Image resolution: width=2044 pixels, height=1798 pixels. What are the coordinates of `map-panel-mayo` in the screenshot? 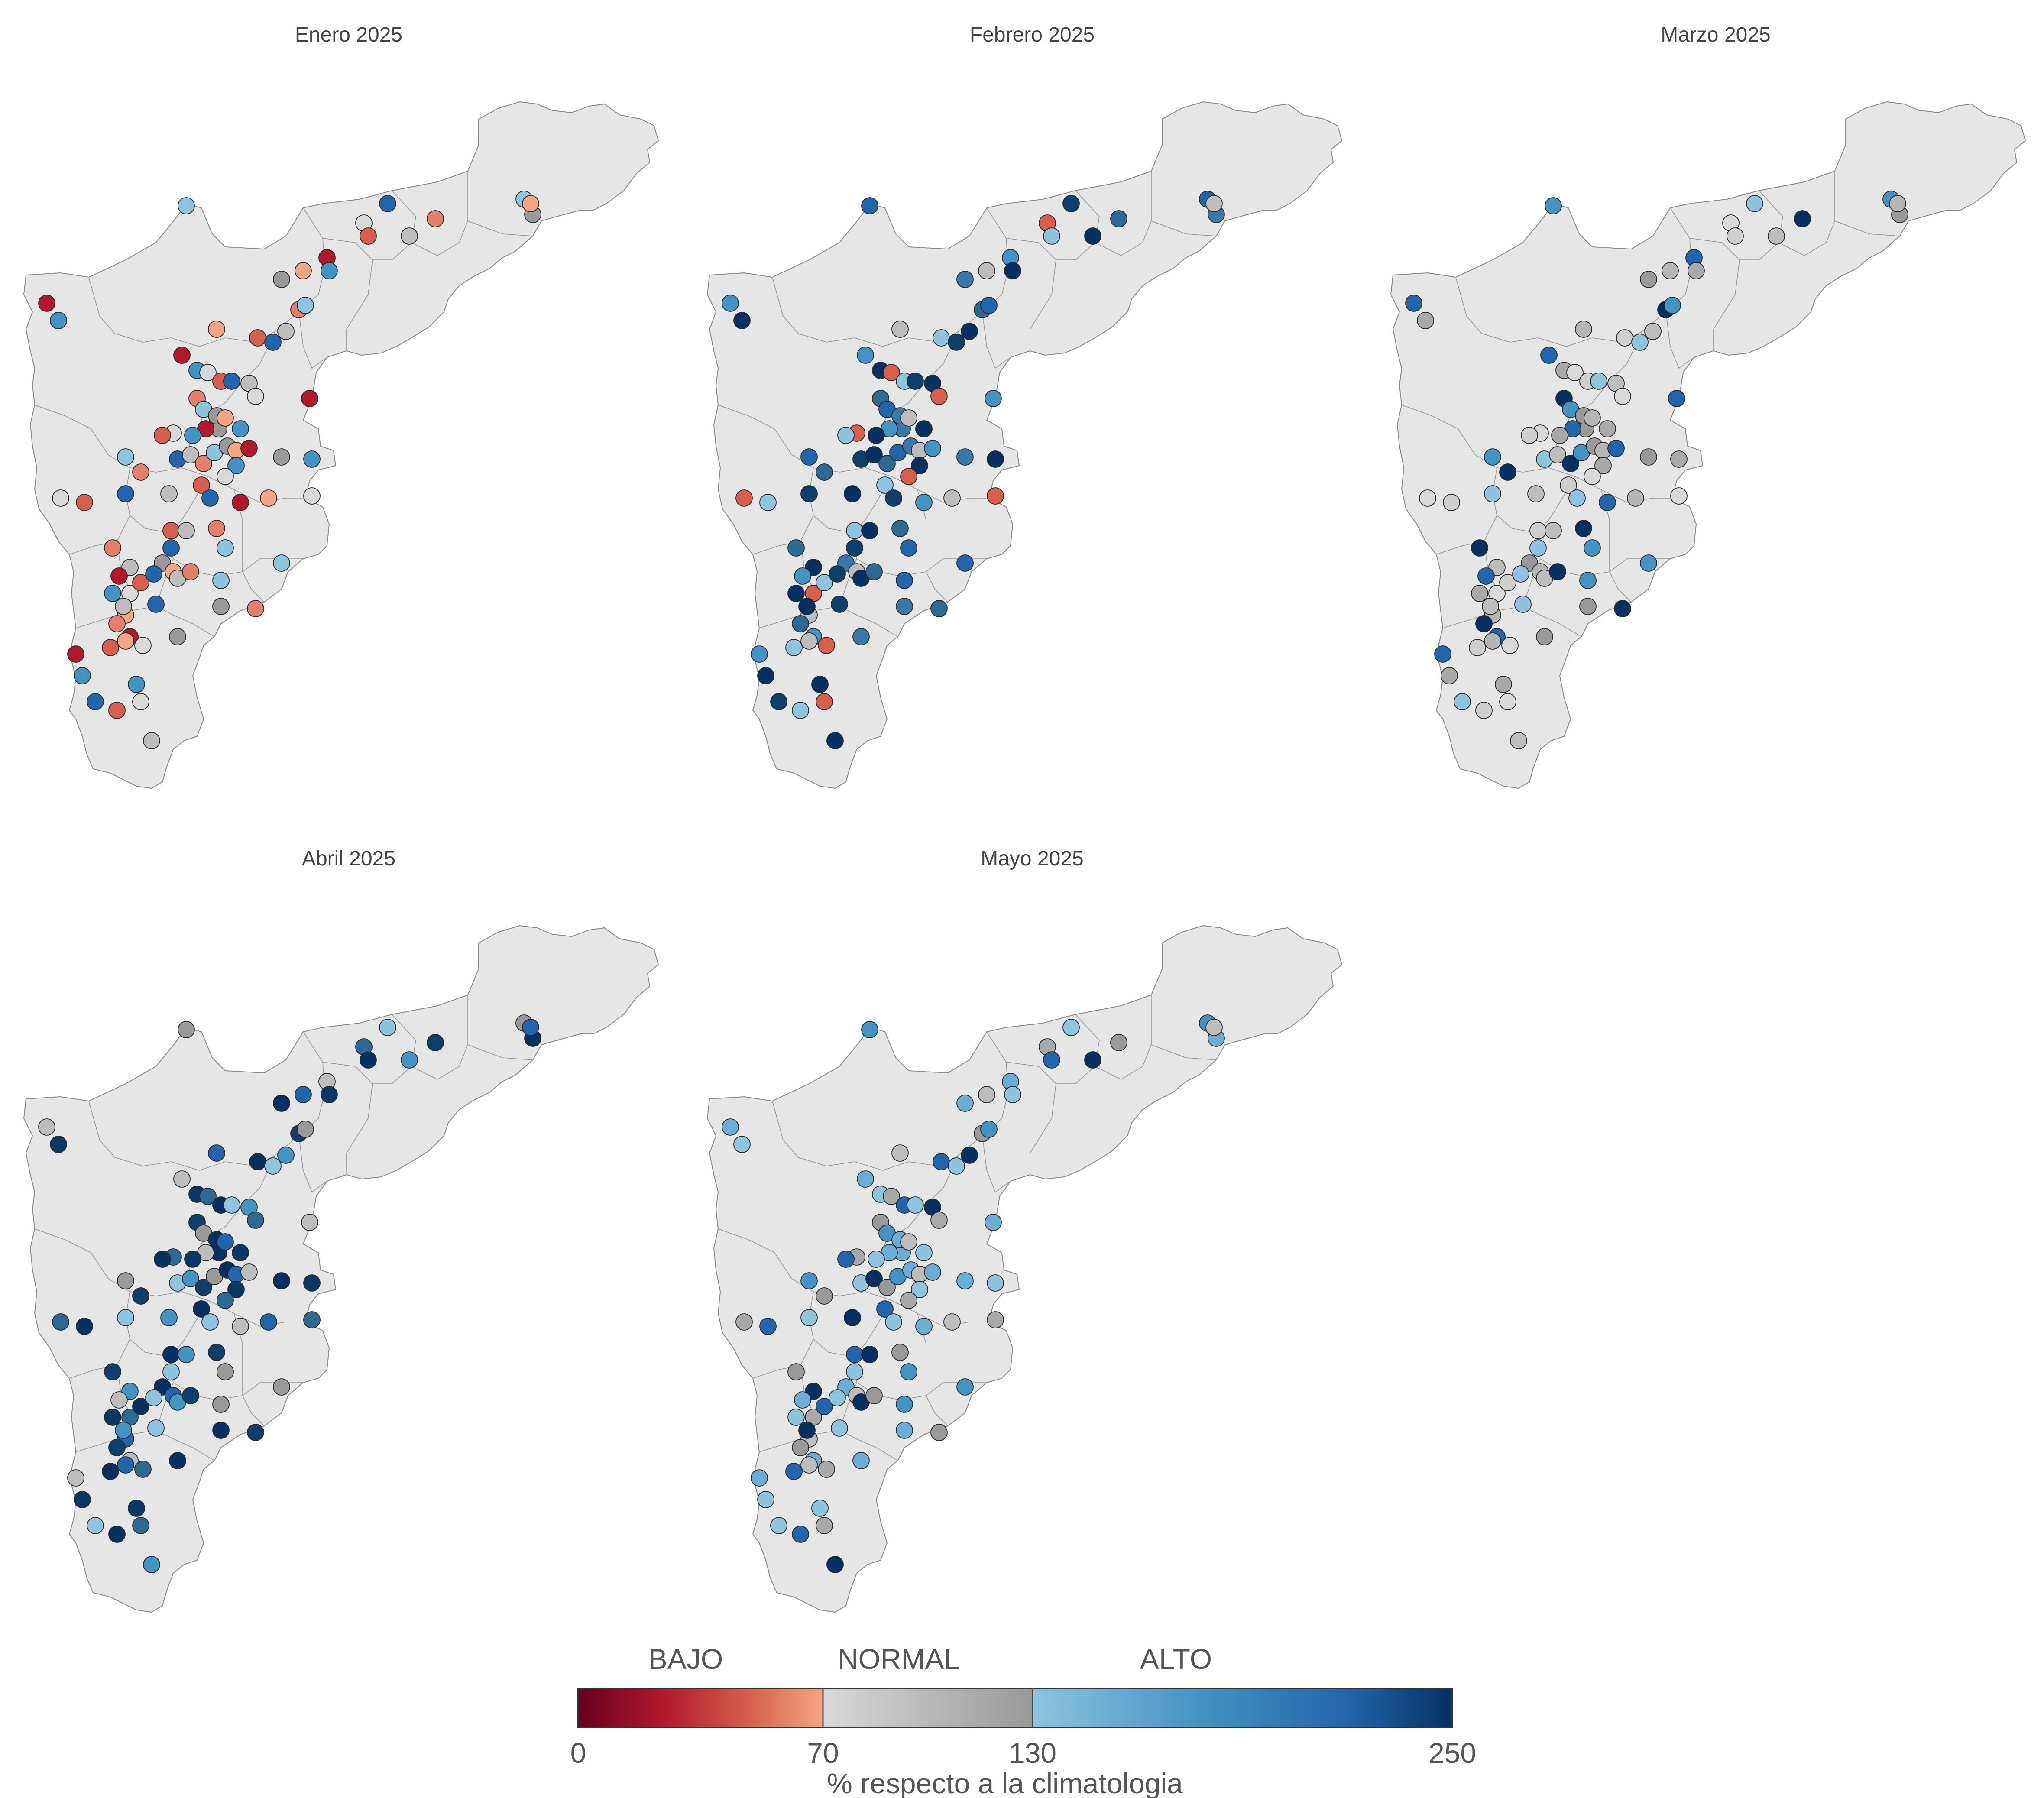 It's located at (1024, 1269).